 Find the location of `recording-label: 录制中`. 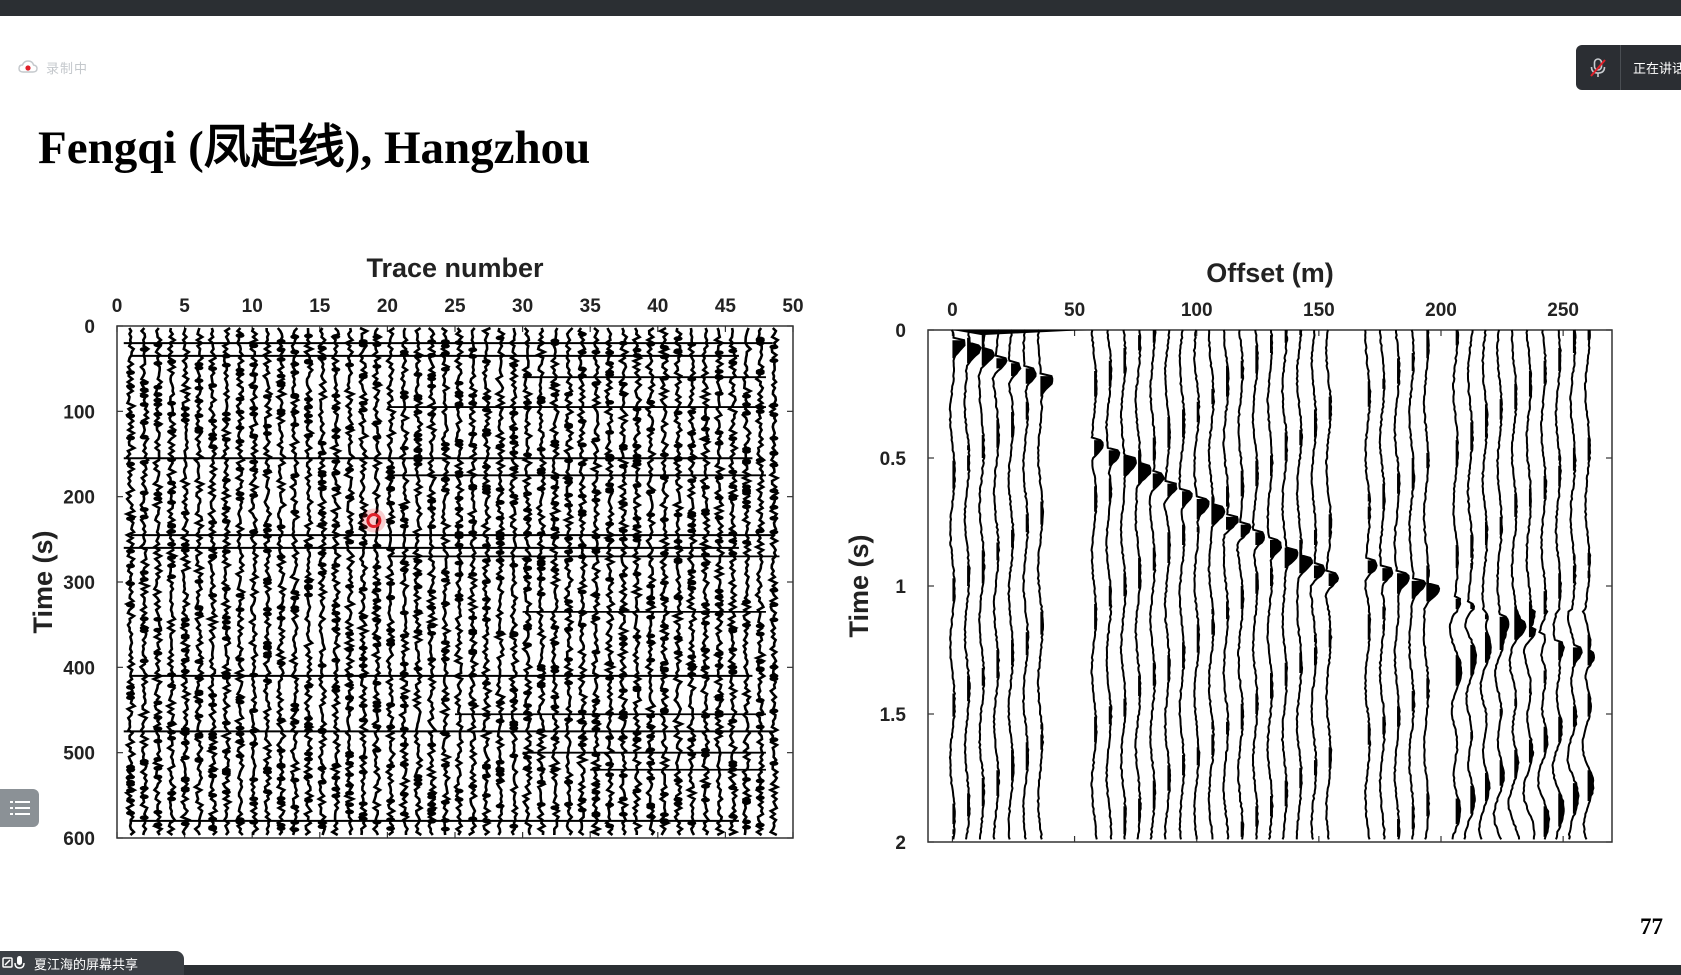

recording-label: 录制中 is located at coordinates (67, 69).